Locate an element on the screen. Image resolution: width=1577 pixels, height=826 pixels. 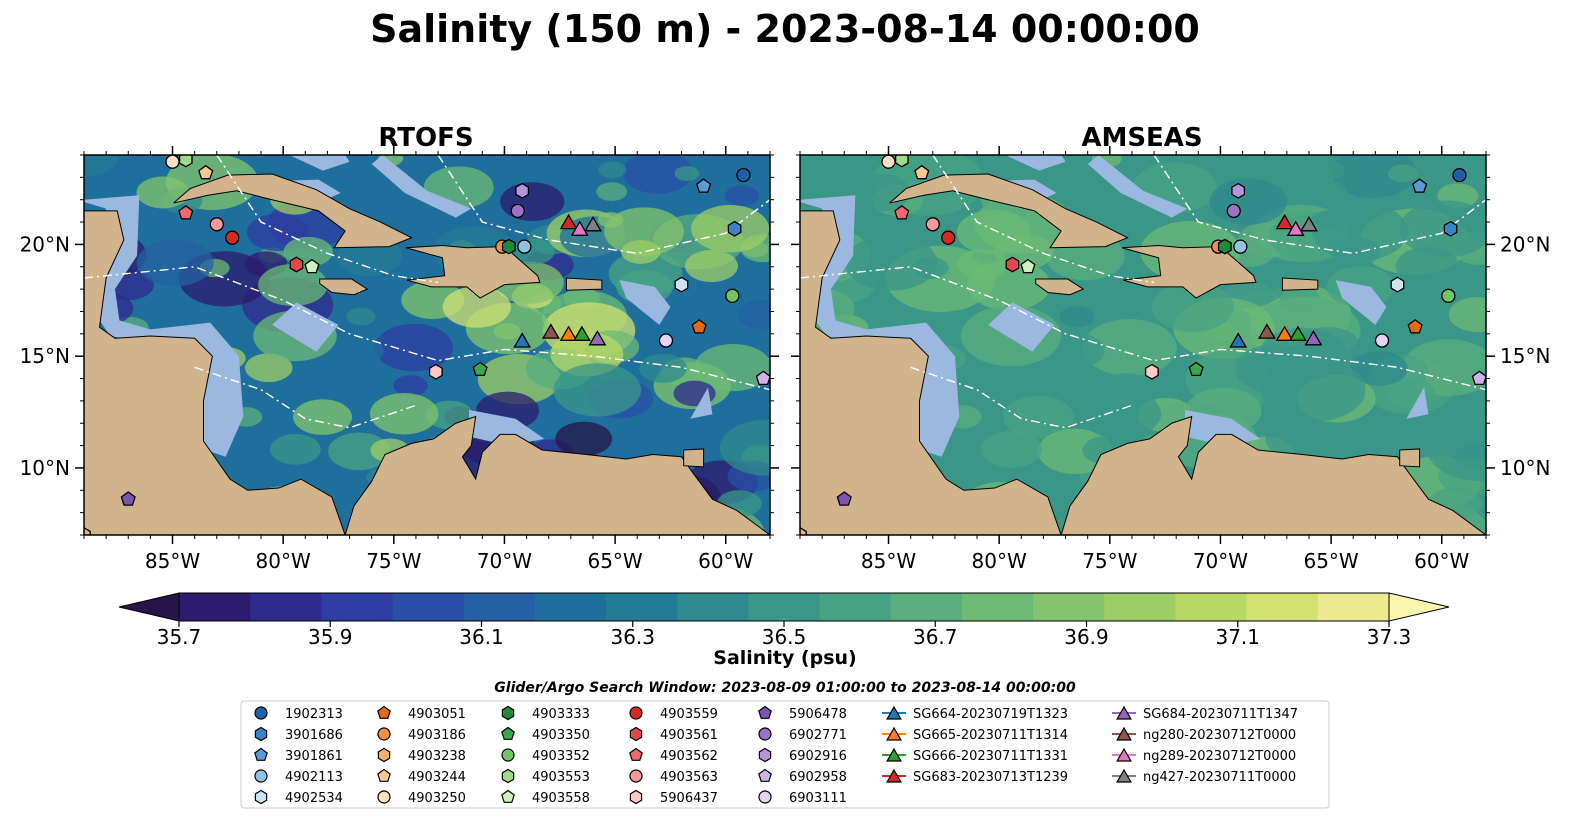
lon-tick-label: 85°W is located at coordinates (172, 561).